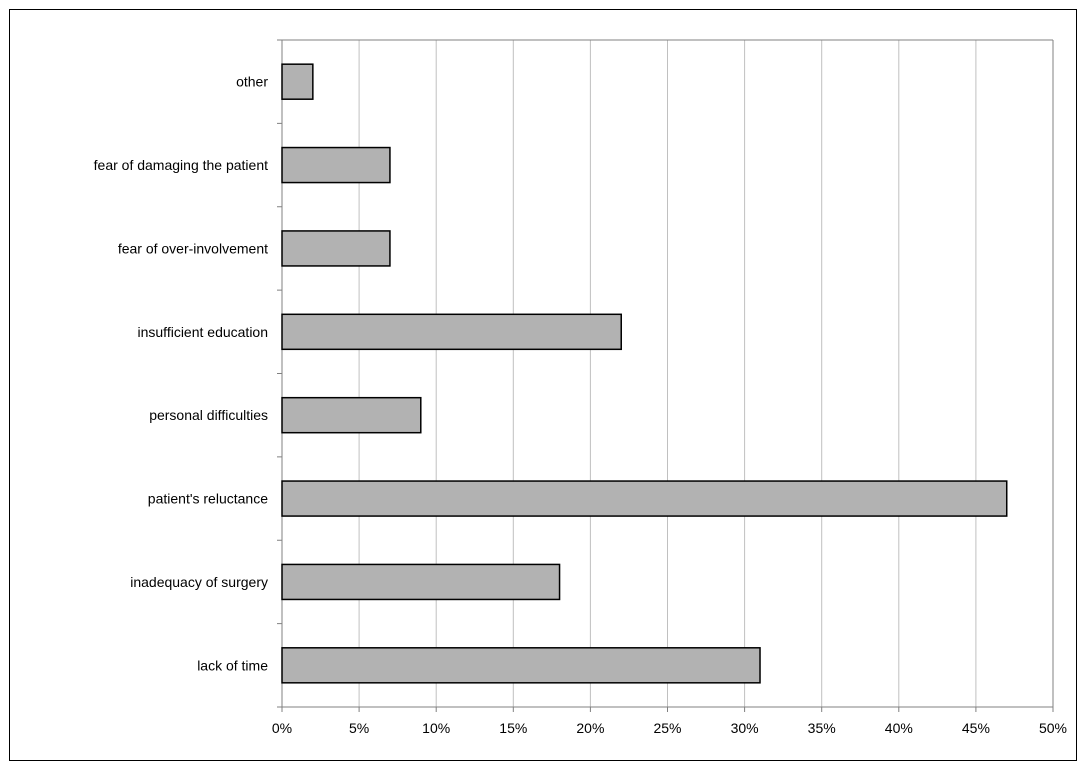 The image size is (1088, 771). I want to click on category-label: inadequacy of surgery, so click(199, 582).